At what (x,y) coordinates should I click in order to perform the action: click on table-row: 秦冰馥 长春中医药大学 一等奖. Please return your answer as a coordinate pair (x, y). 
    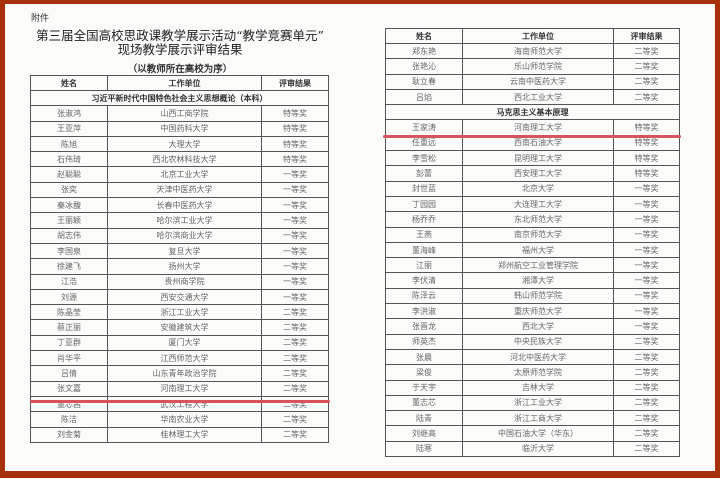
    Looking at the image, I should click on (179, 205).